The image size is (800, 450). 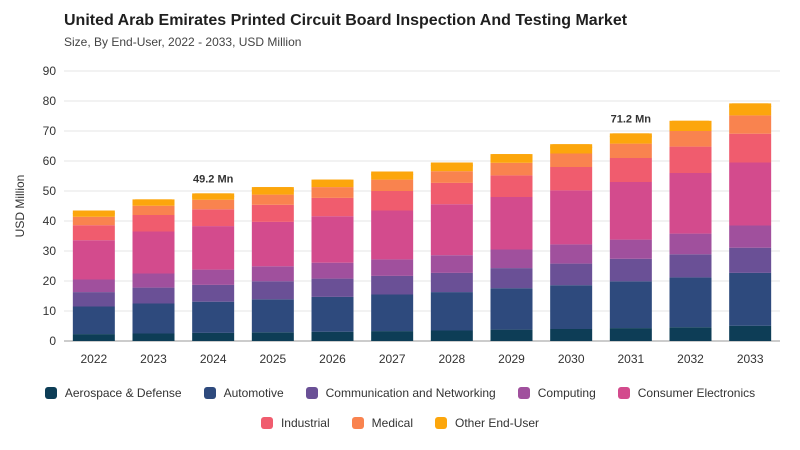 I want to click on x-tick-label: 2033, so click(x=750, y=359).